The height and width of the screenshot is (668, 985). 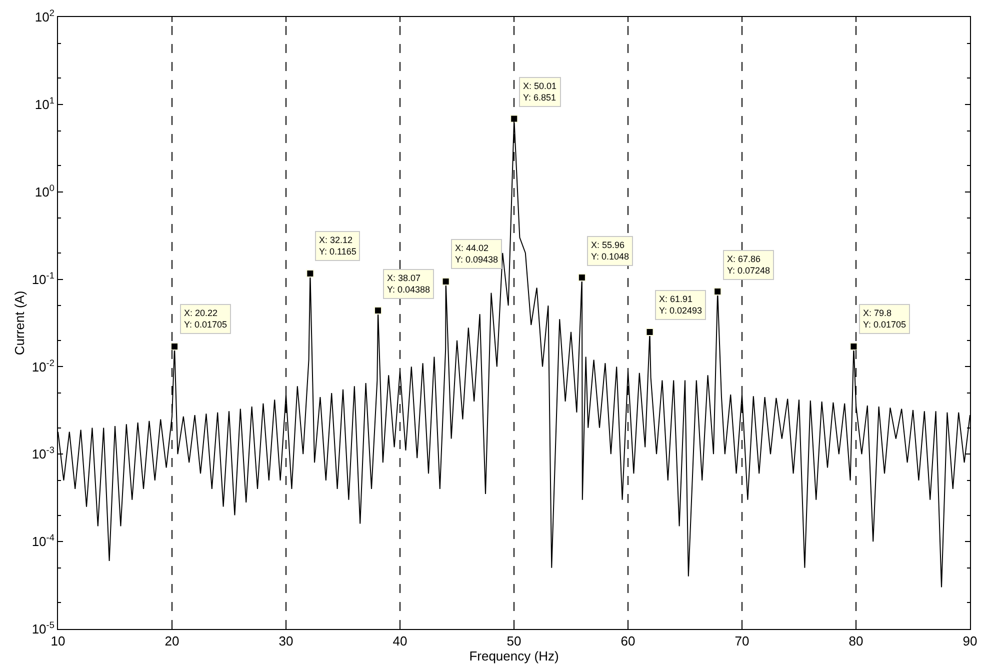 I want to click on y-tick-label: 10$^{-1}$, so click(x=43, y=278).